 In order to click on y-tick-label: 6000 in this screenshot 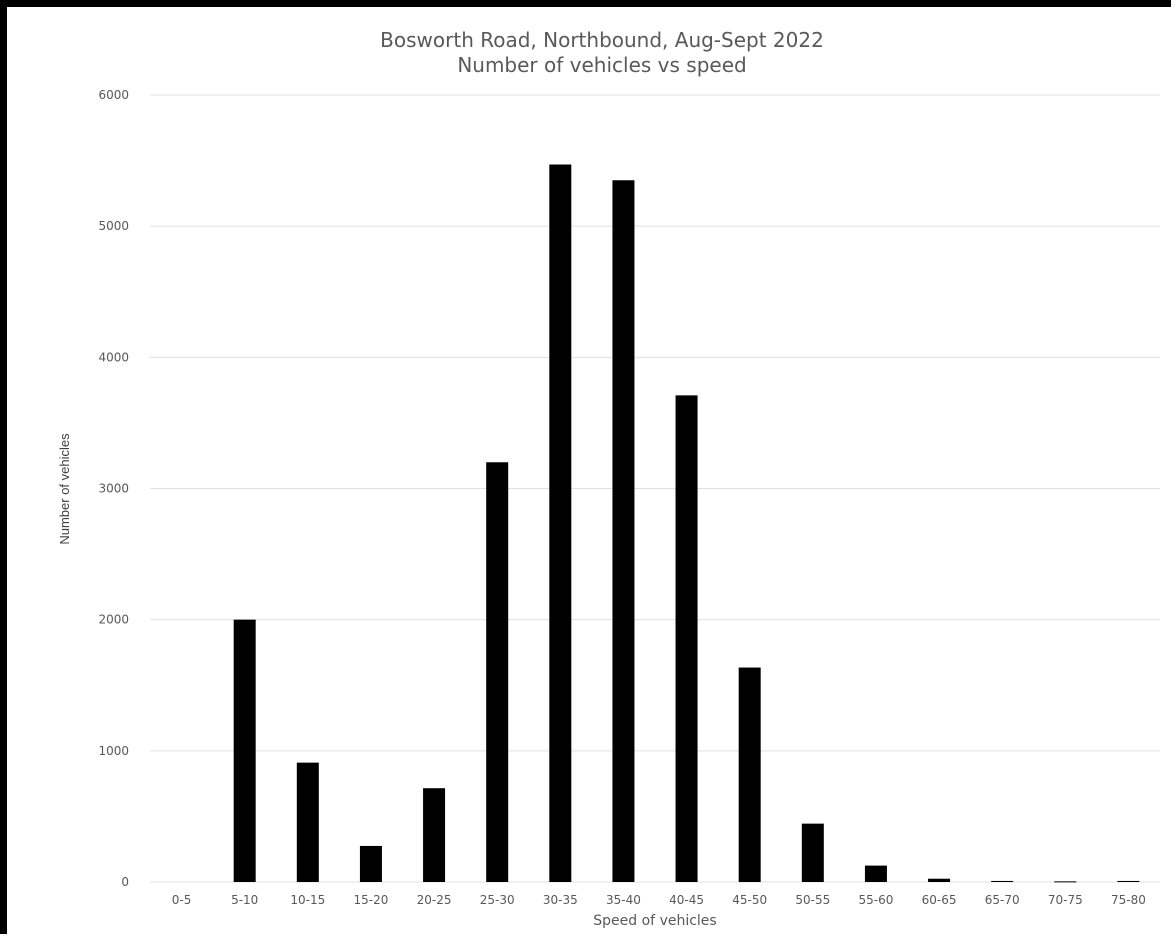, I will do `click(113, 95)`.